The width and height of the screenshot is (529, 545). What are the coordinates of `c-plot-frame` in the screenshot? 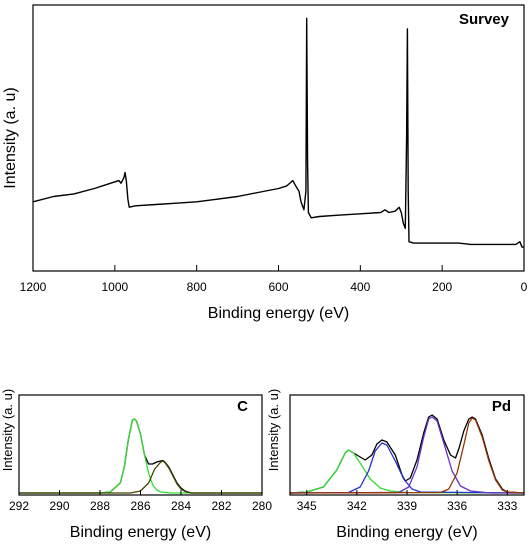 It's located at (140, 445).